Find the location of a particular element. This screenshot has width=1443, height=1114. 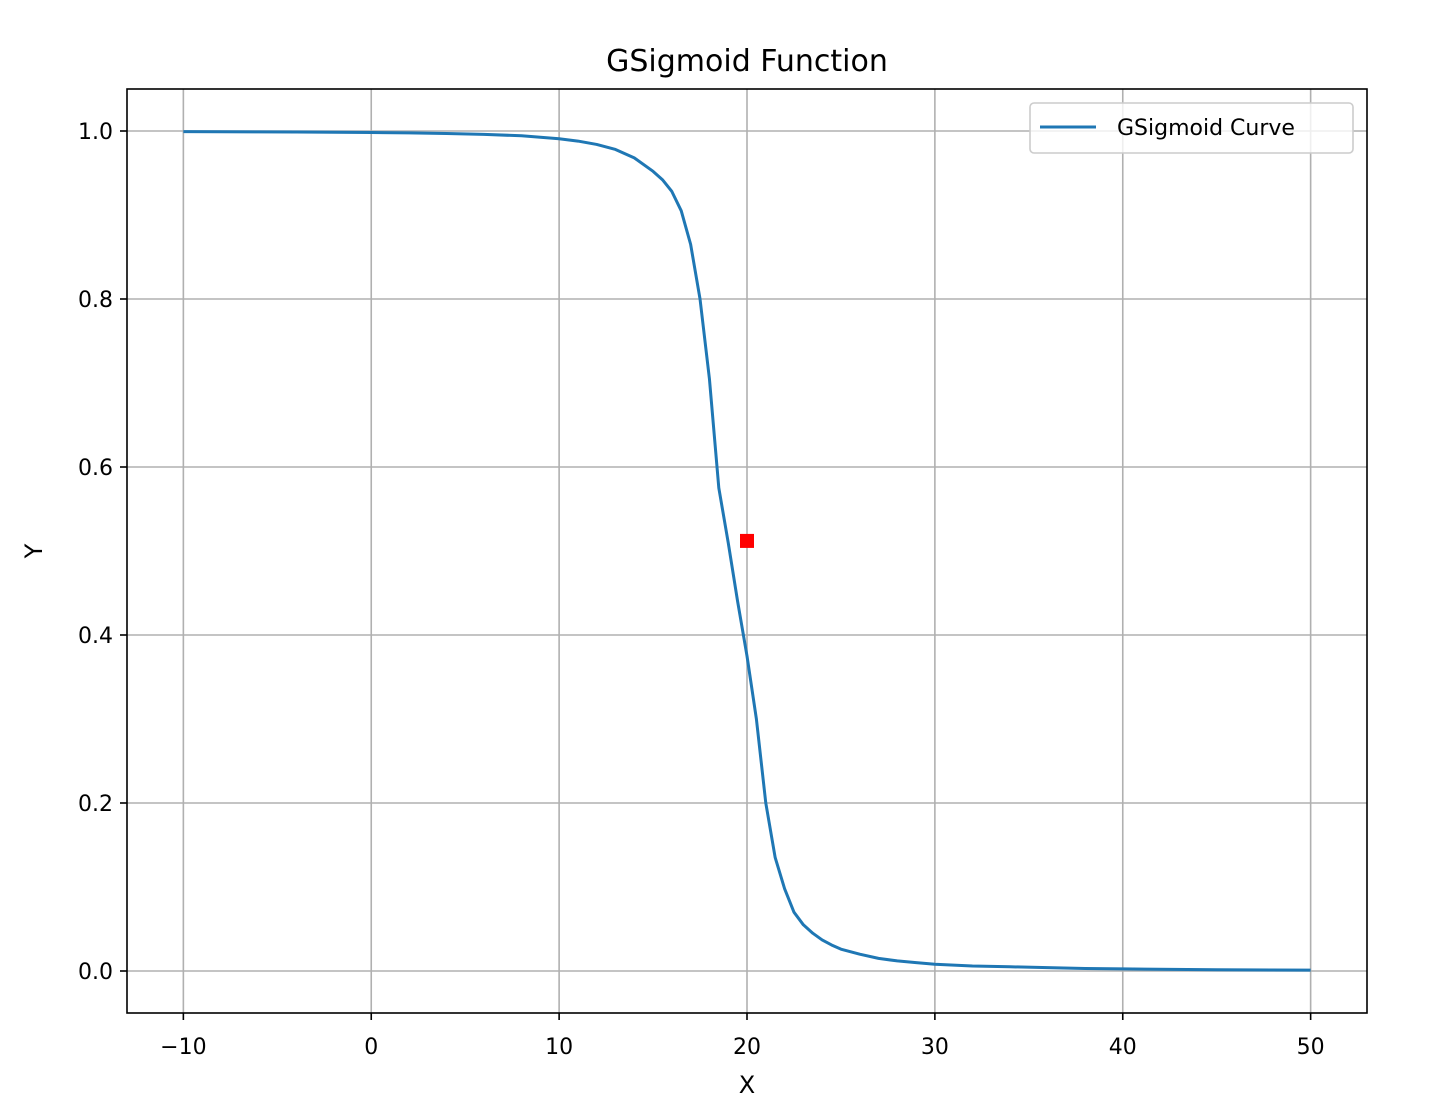

x-axis: −10 0 10 20 30 40 50 is located at coordinates (742, 1036).